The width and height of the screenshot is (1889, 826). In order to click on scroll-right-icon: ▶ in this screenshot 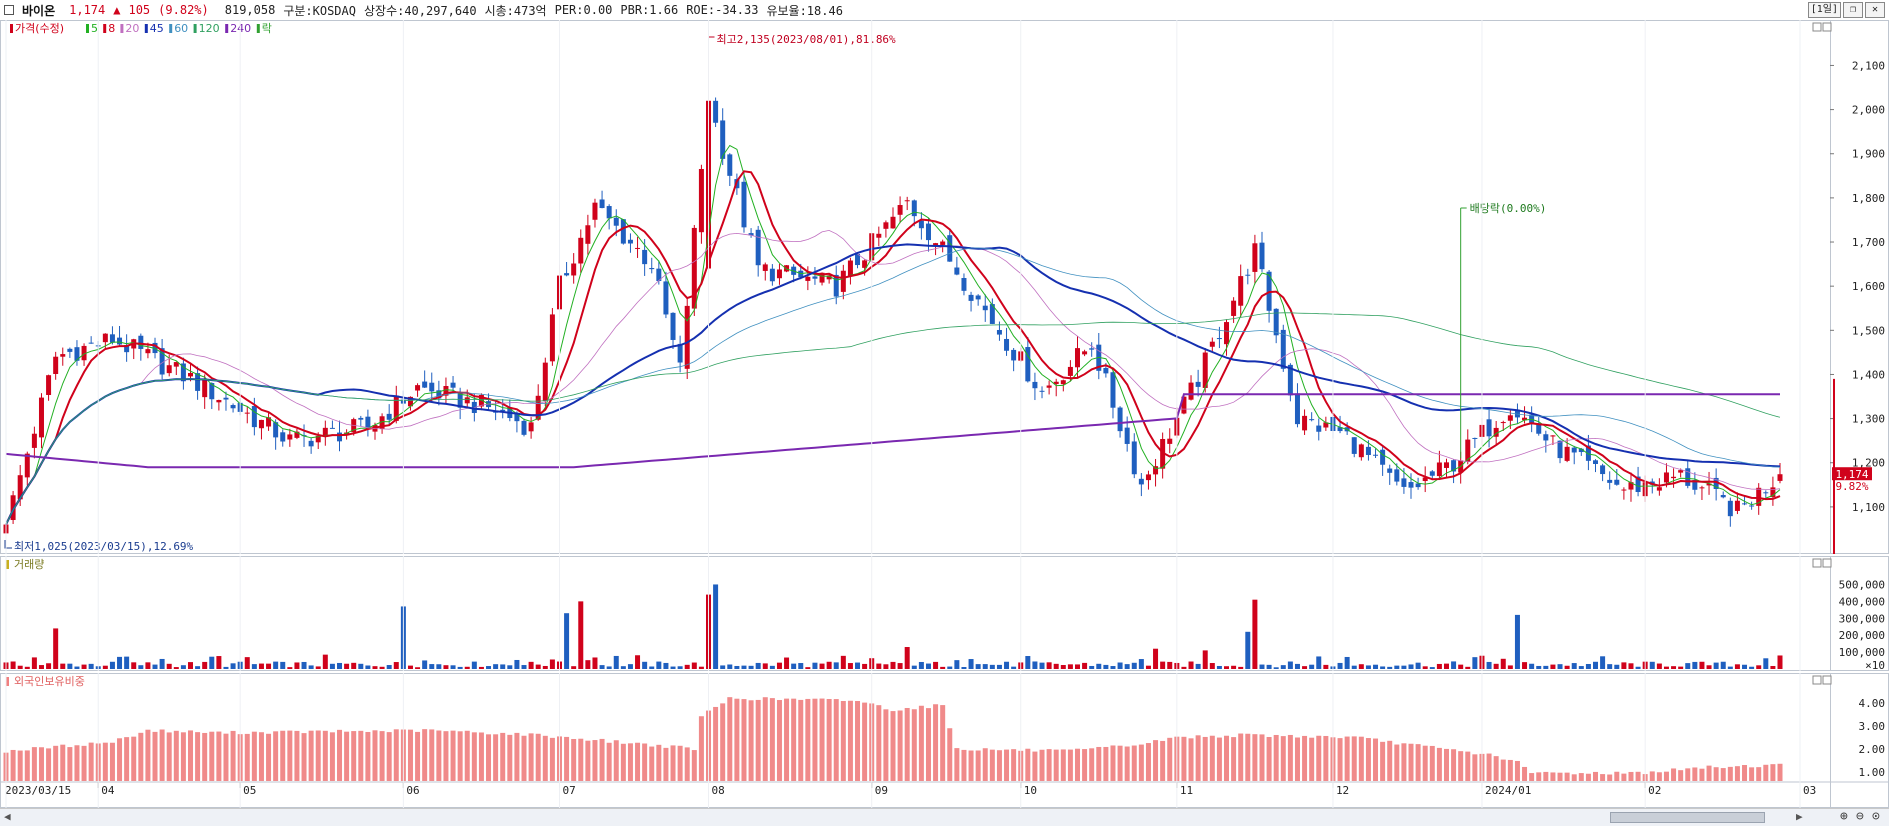, I will do `click(1799, 816)`.